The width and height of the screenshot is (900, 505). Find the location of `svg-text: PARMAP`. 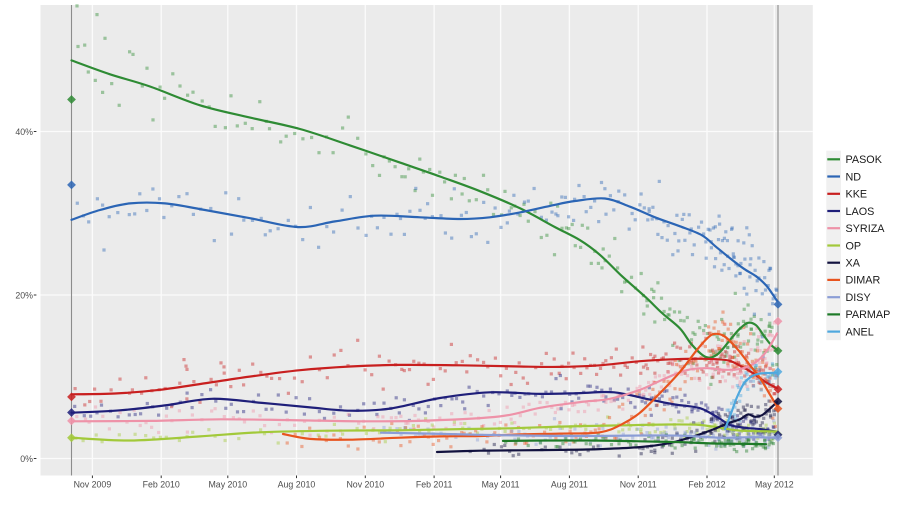

svg-text: PARMAP is located at coordinates (868, 315).